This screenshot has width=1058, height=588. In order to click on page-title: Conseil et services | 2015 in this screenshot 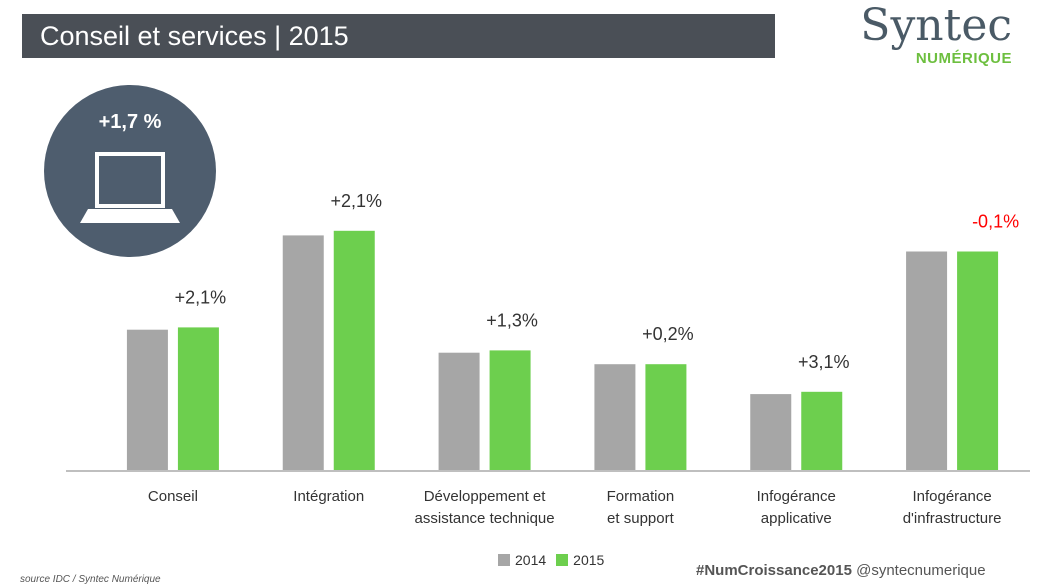, I will do `click(194, 36)`.